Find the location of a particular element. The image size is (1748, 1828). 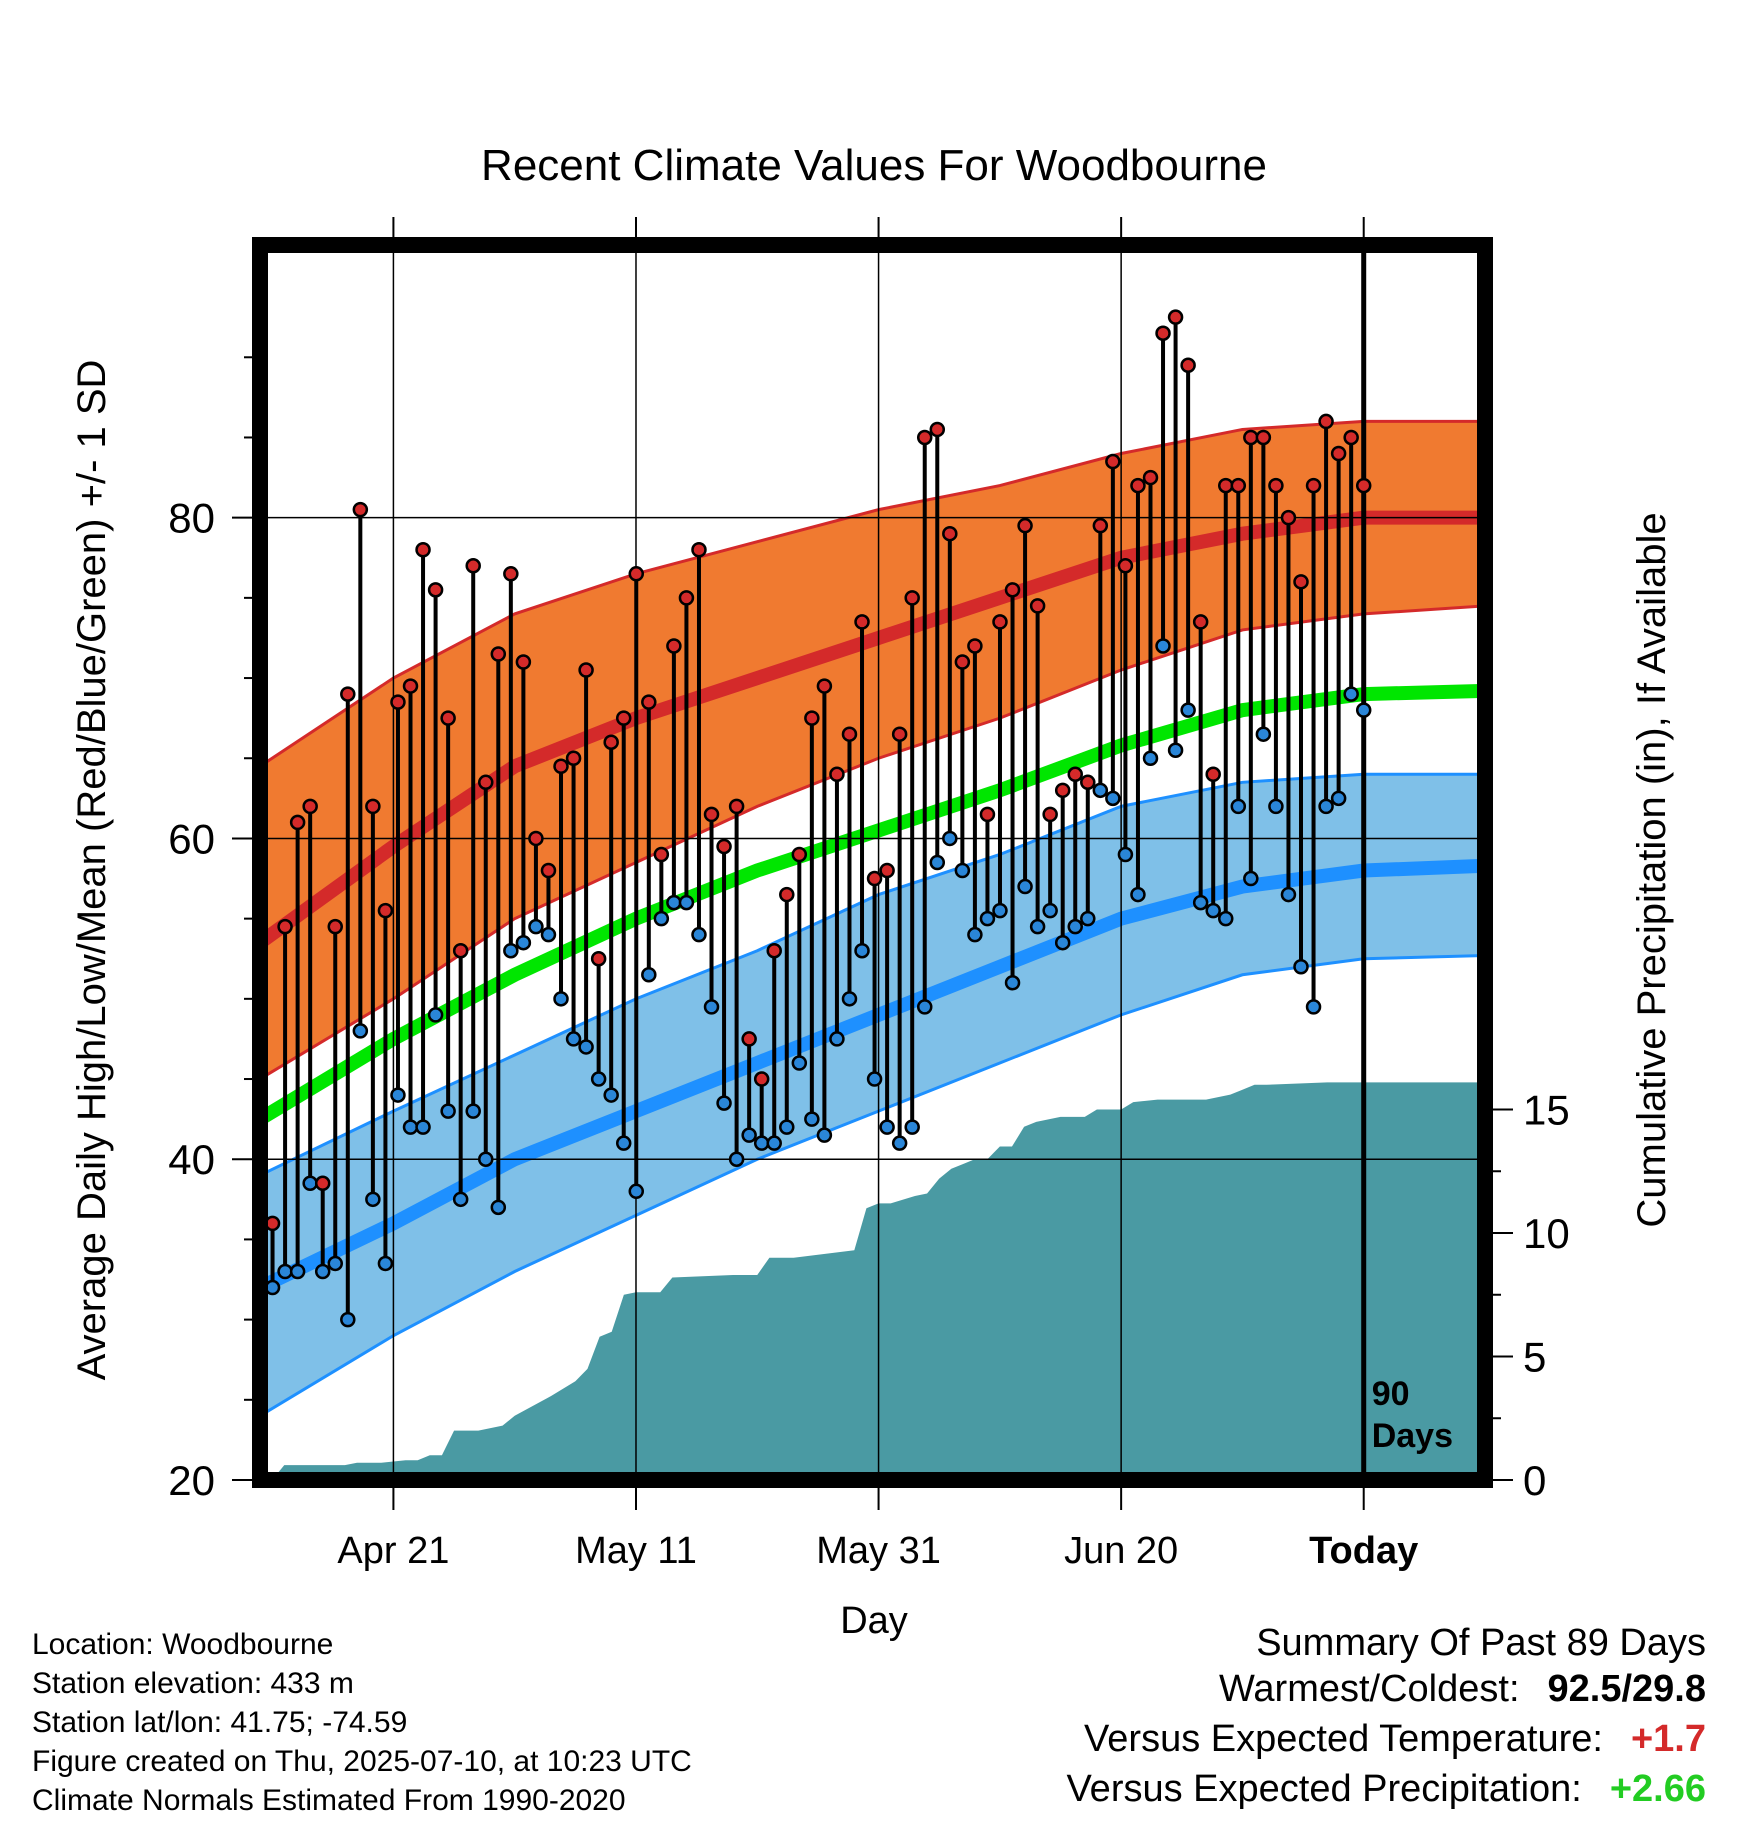

y2-tick-label: 5 is located at coordinates (1534, 1357).